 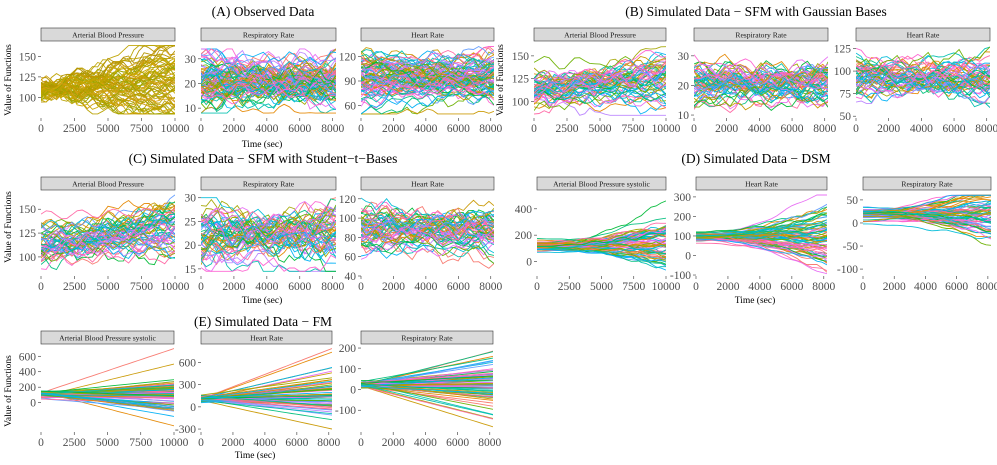 What do you see at coordinates (28, 258) in the screenshot?
I see `y-tick-label: 100` at bounding box center [28, 258].